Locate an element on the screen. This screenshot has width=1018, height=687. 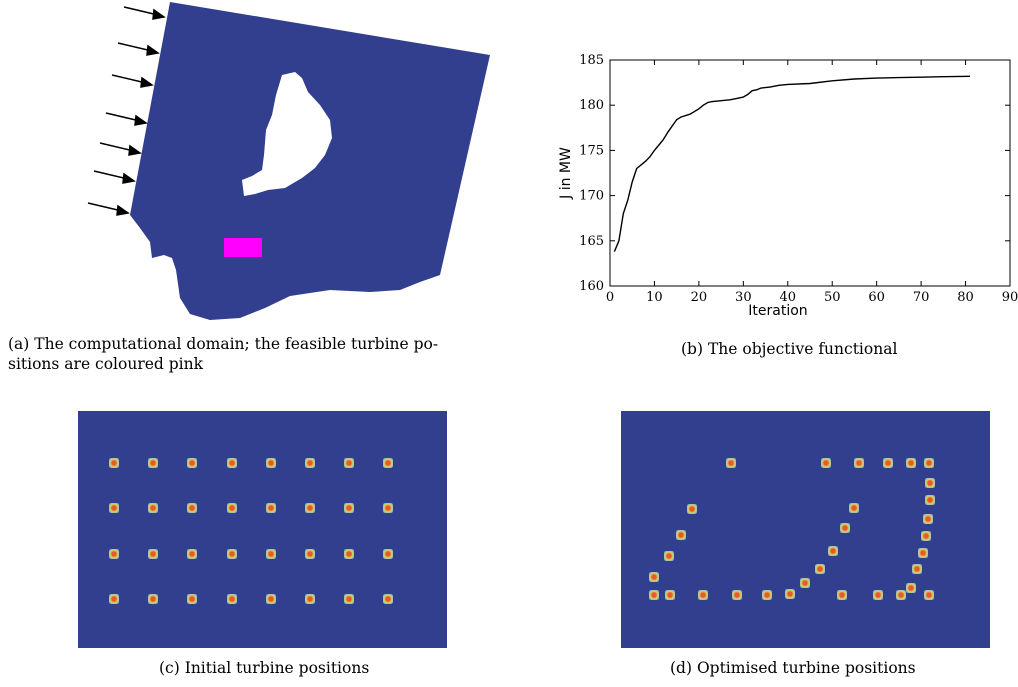
caption-c: (c) Initial turbine positions is located at coordinates (264, 668).